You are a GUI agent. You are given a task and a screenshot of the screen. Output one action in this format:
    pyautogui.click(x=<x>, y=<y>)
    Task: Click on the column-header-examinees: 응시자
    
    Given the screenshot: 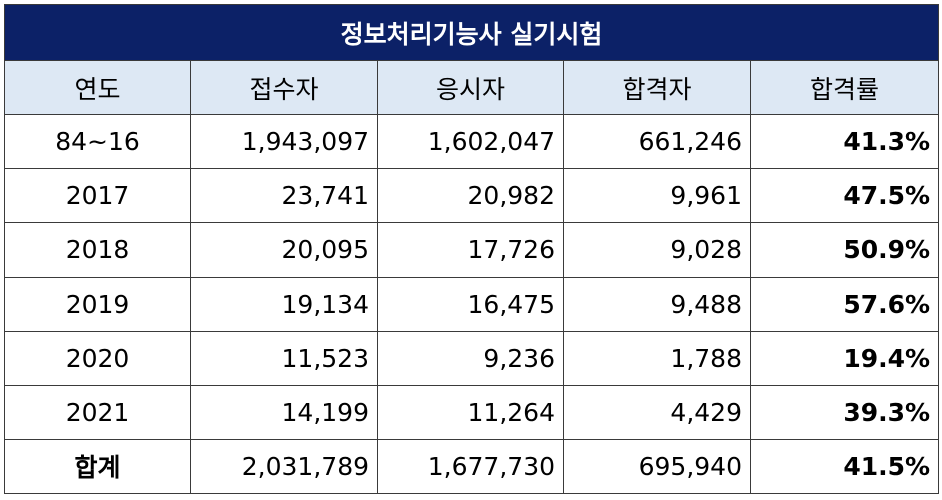 What is the action you would take?
    pyautogui.click(x=470, y=88)
    